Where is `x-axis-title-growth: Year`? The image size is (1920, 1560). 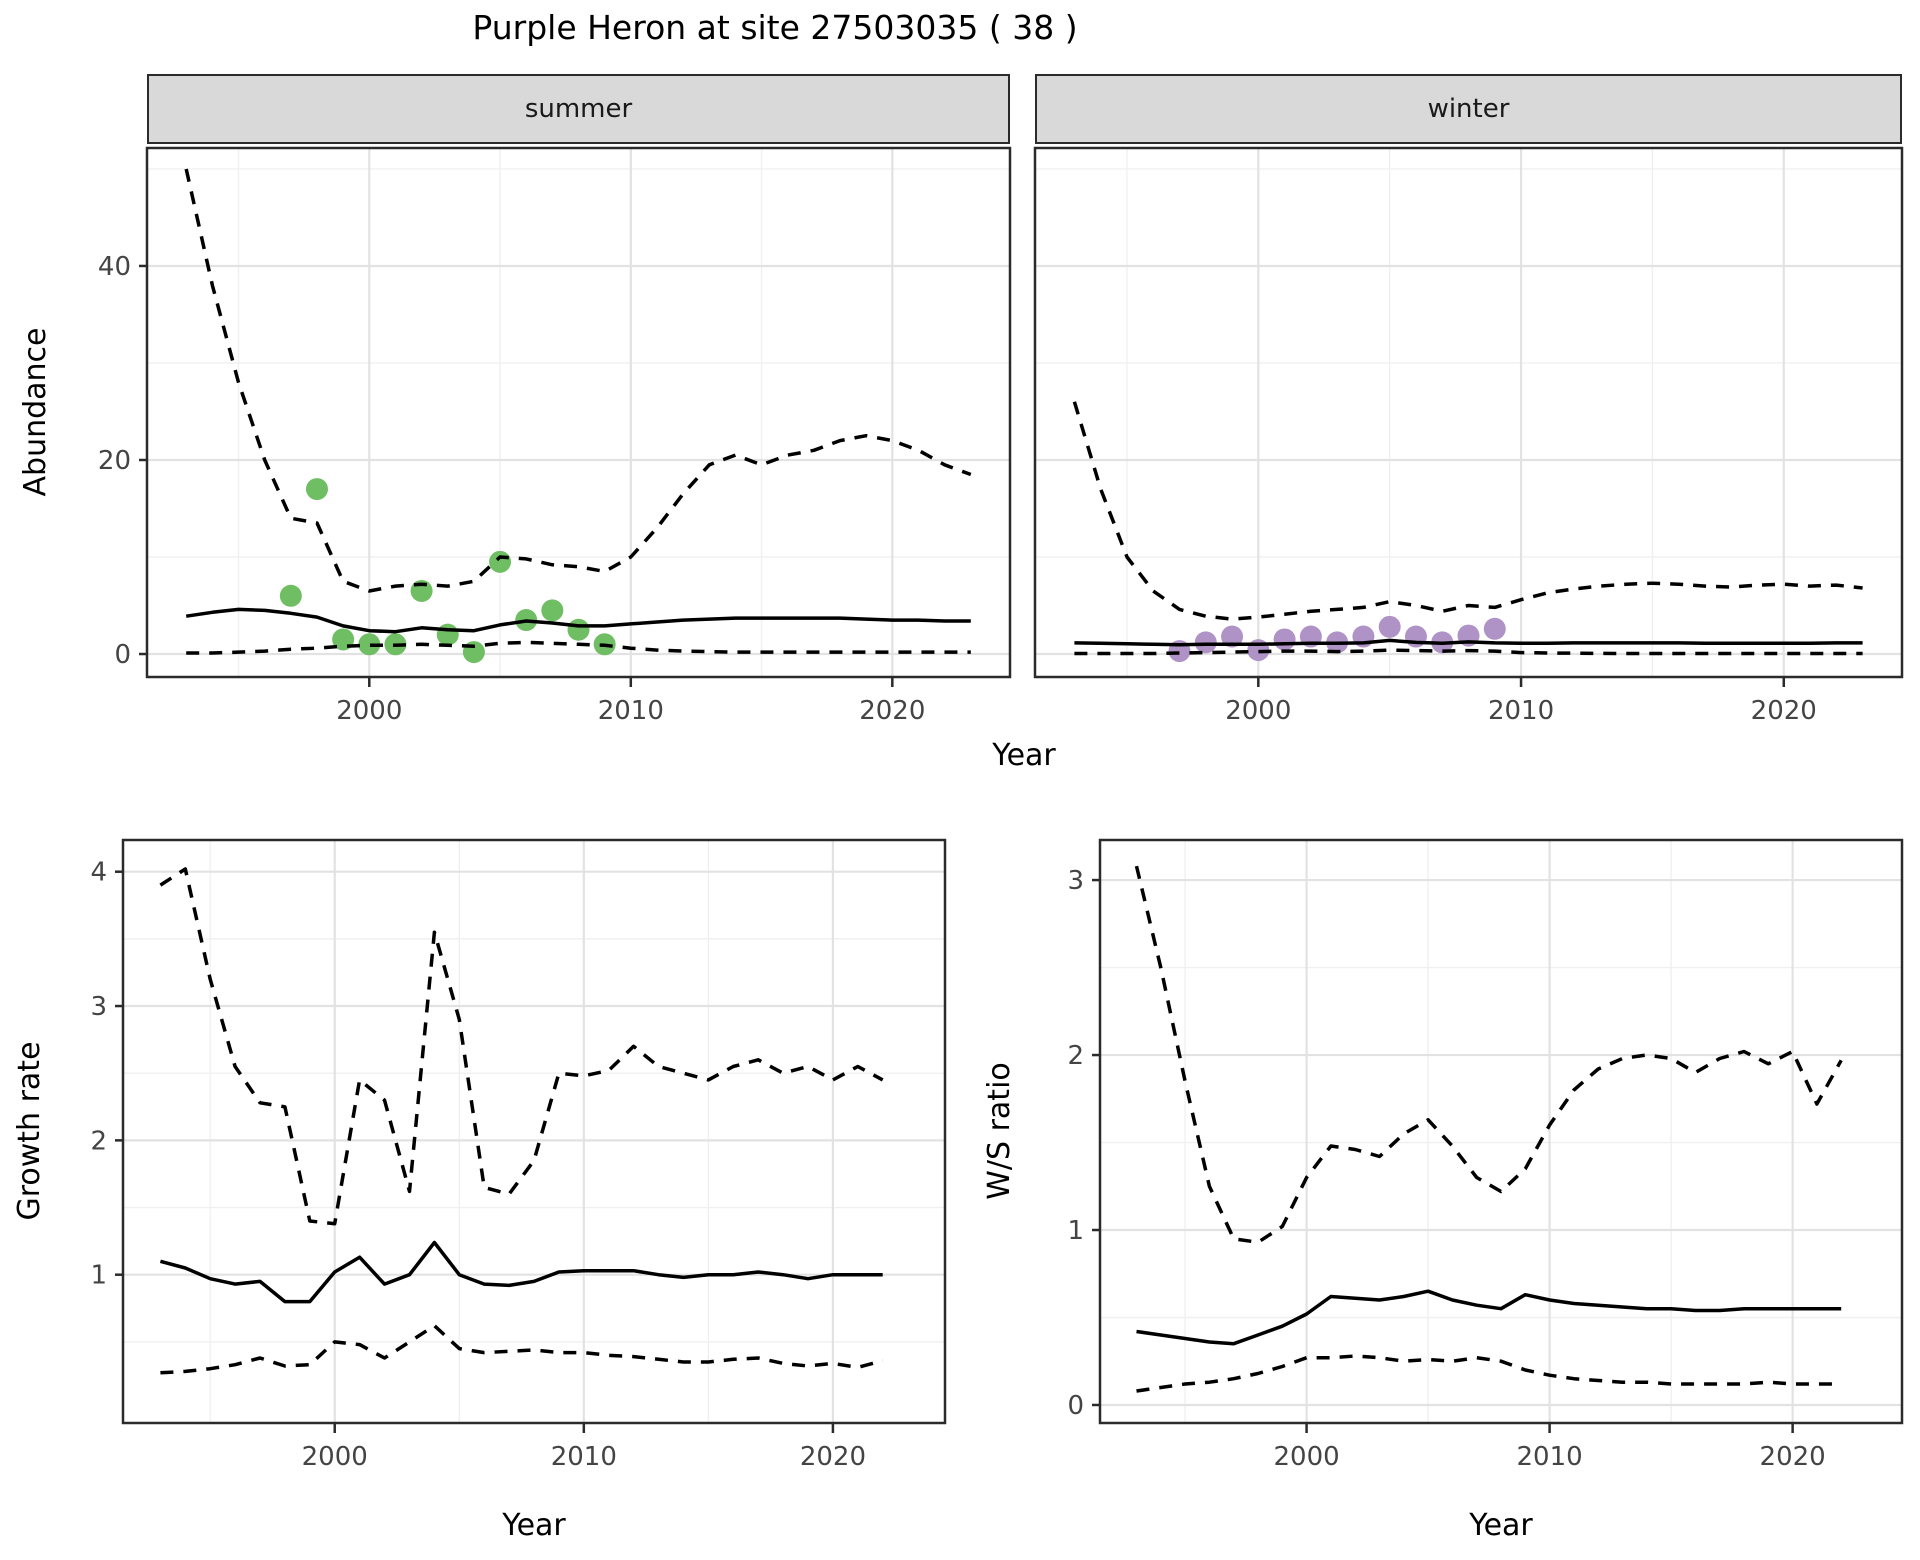 x-axis-title-growth: Year is located at coordinates (534, 1525).